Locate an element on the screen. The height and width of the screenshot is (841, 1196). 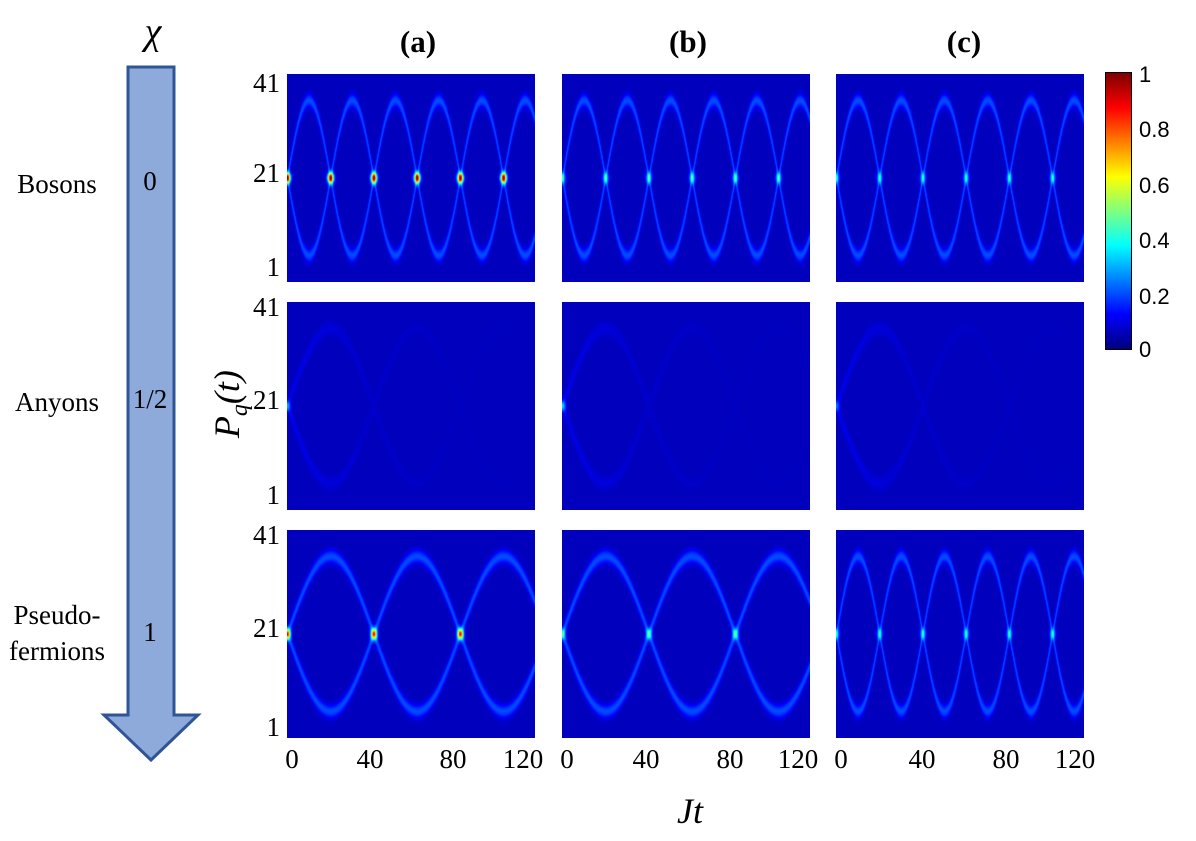
heatmap-anyons-c is located at coordinates (960, 406).